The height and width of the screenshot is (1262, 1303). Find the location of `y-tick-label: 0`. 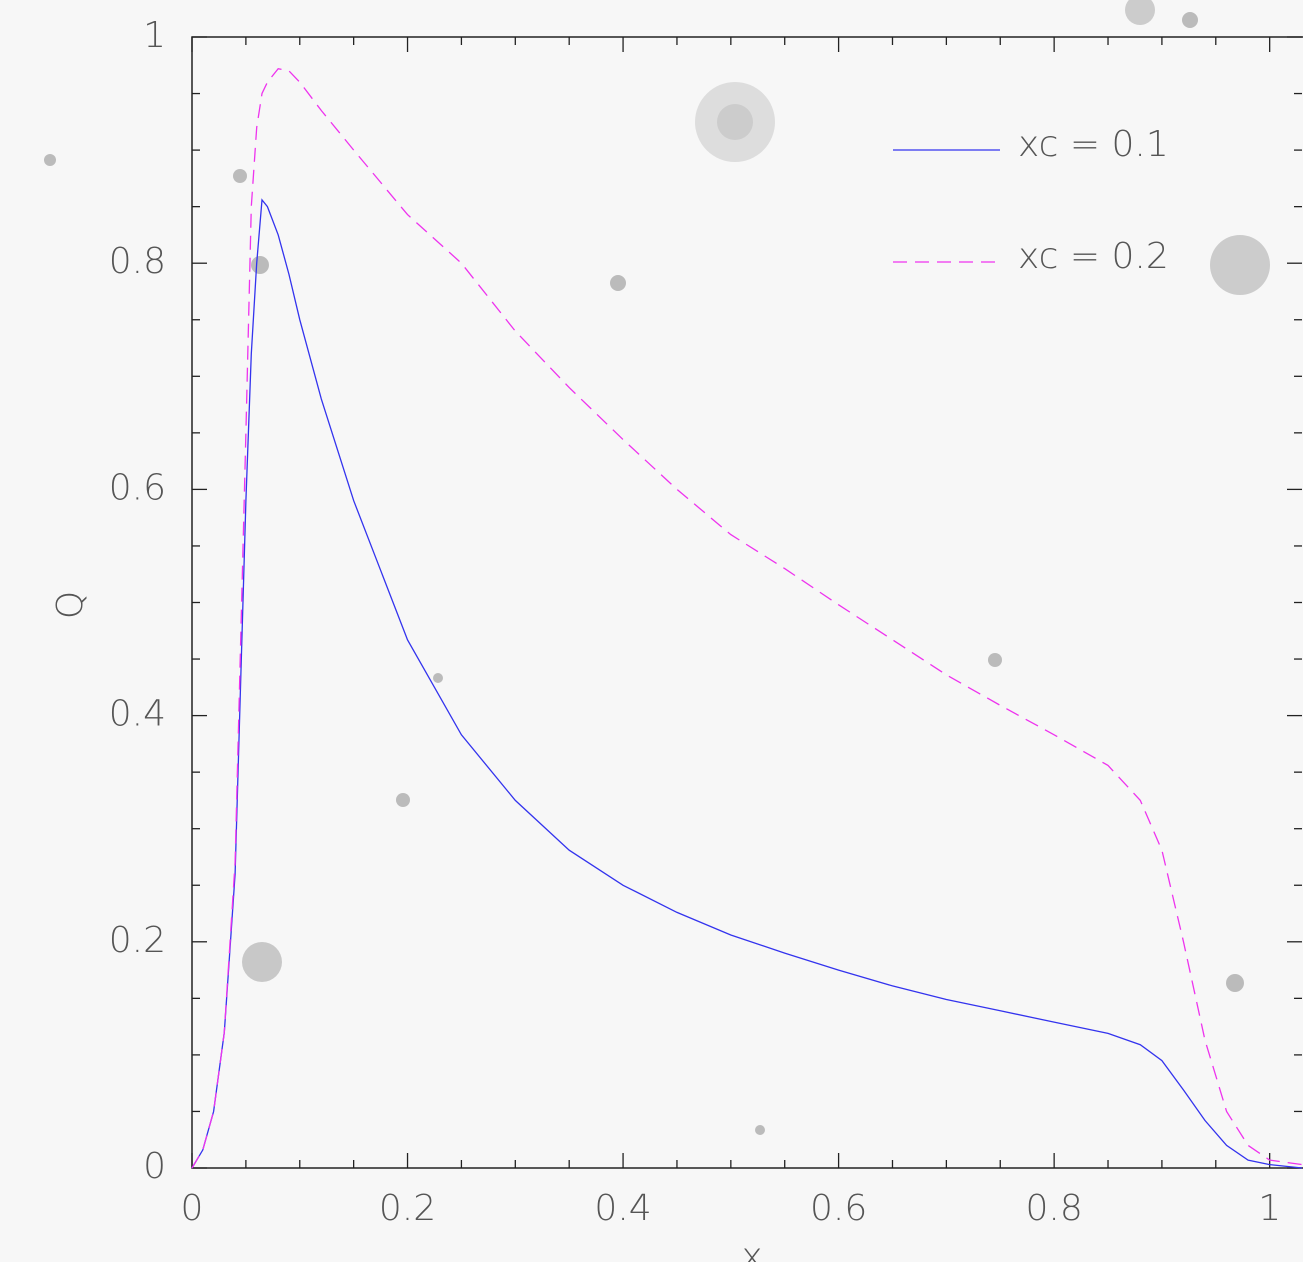

y-tick-label: 0 is located at coordinates (154, 1166).